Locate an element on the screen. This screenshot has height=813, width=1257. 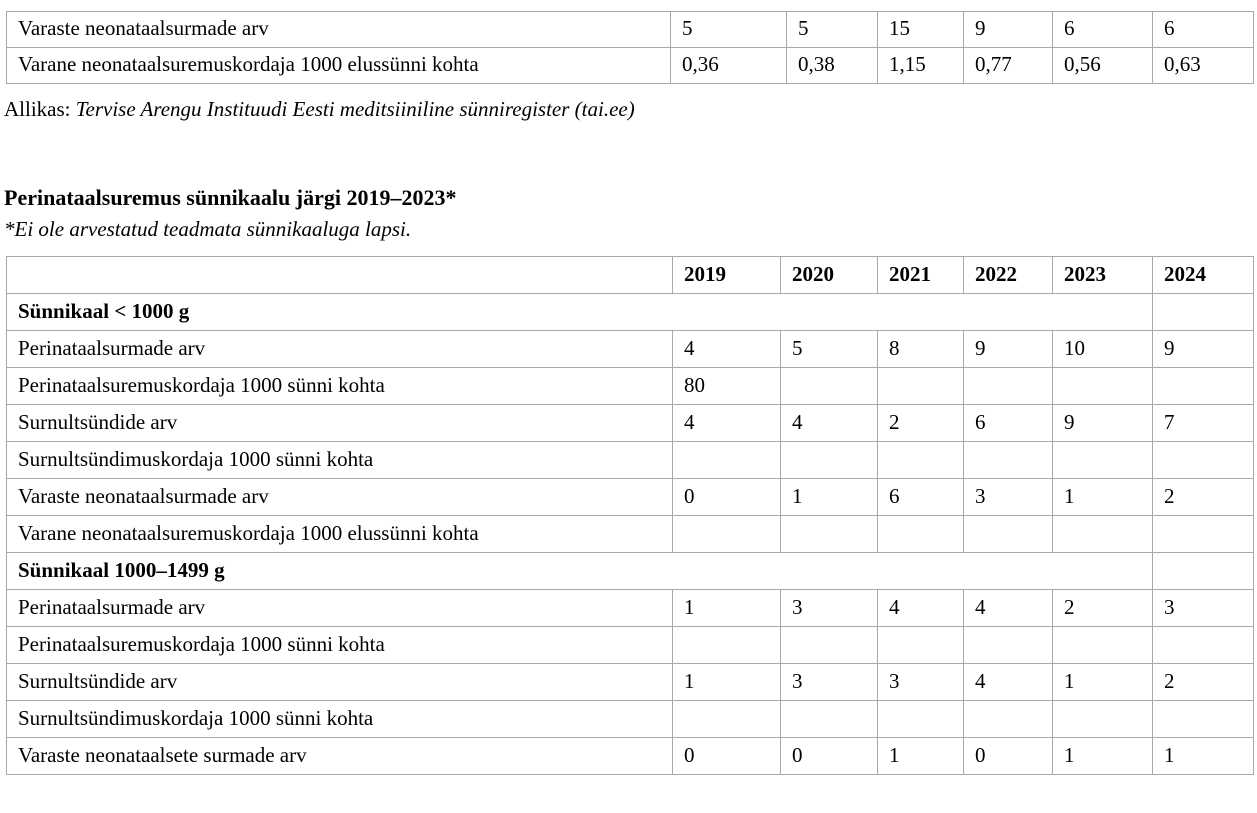
cell-2022: 0 is located at coordinates (1008, 756).